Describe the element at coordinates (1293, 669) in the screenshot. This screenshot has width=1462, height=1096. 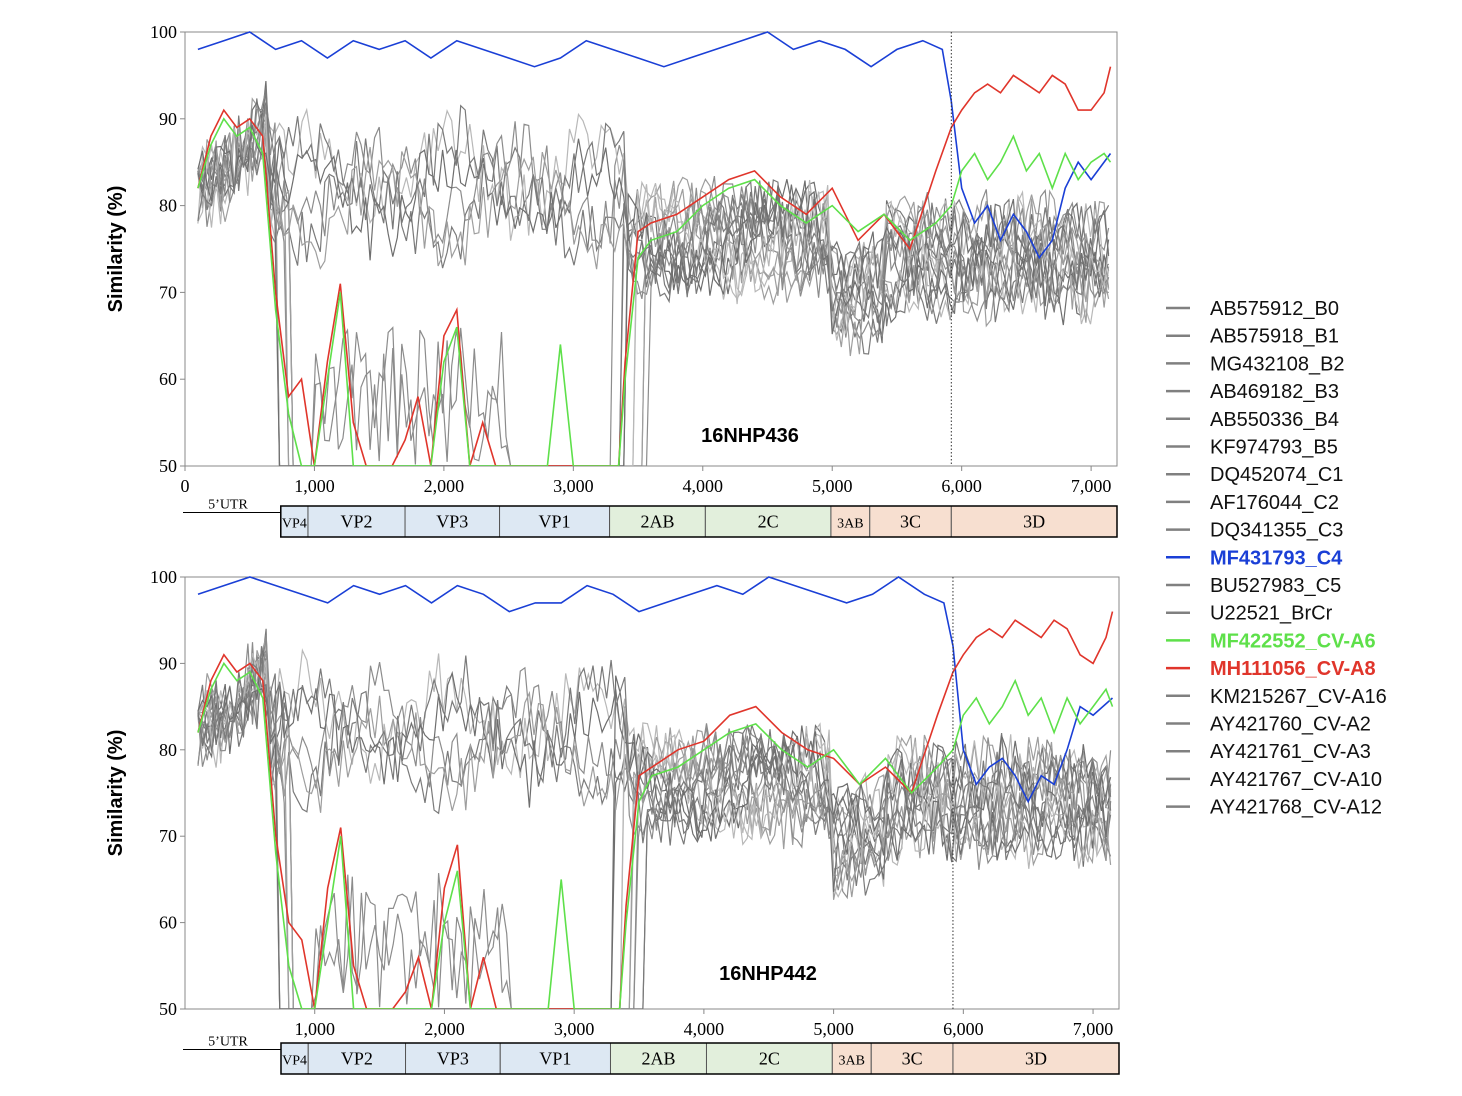
I see `legend-entry: MH111056_CV-A8` at that location.